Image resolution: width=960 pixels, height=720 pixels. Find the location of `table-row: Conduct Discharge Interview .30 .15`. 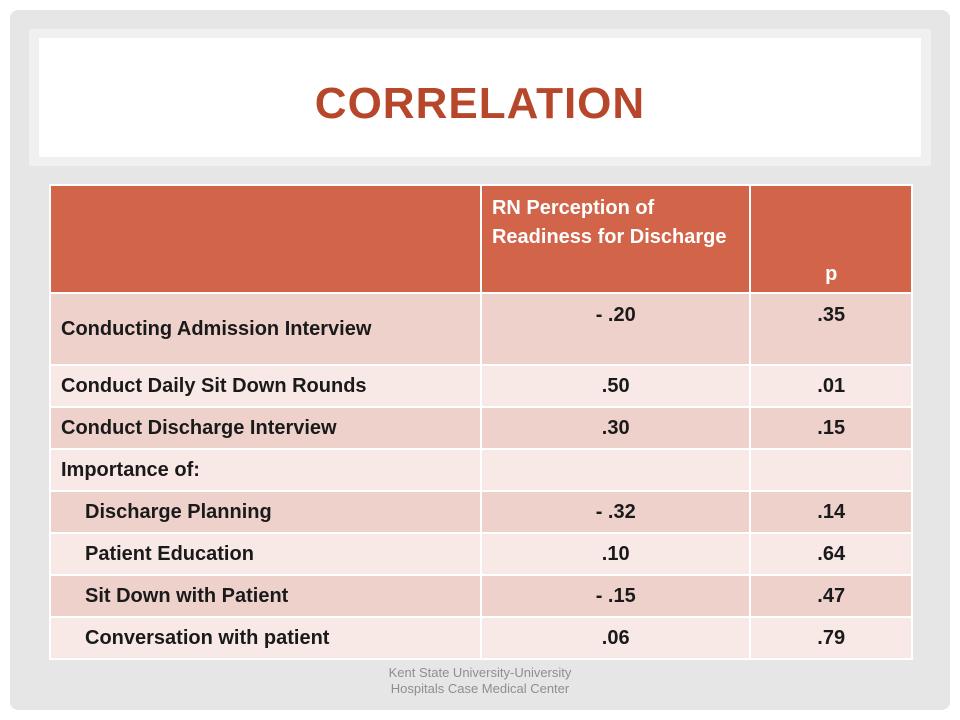

table-row: Conduct Discharge Interview .30 .15 is located at coordinates (481, 428).